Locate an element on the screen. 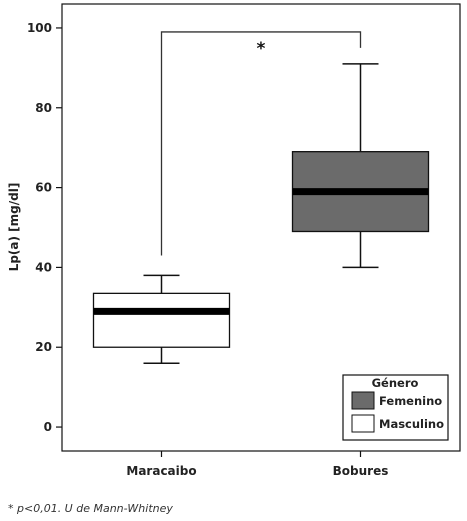 The image size is (467, 521). y-tick-label: 100 is located at coordinates (39, 28).